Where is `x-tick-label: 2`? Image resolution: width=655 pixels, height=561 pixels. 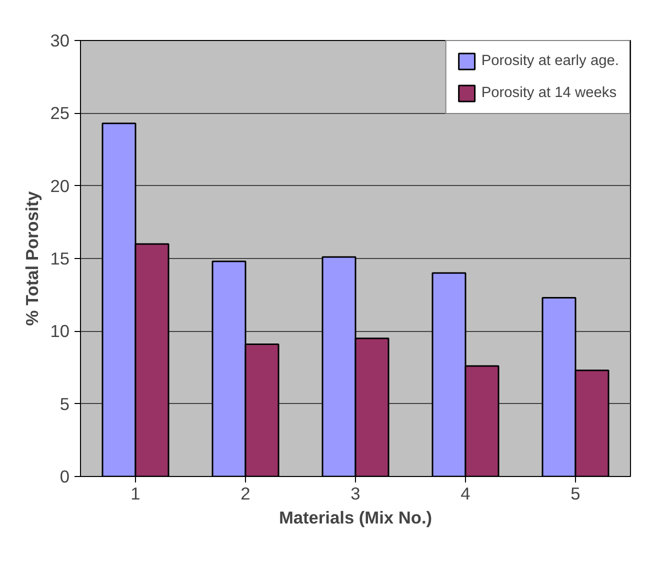 x-tick-label: 2 is located at coordinates (245, 494).